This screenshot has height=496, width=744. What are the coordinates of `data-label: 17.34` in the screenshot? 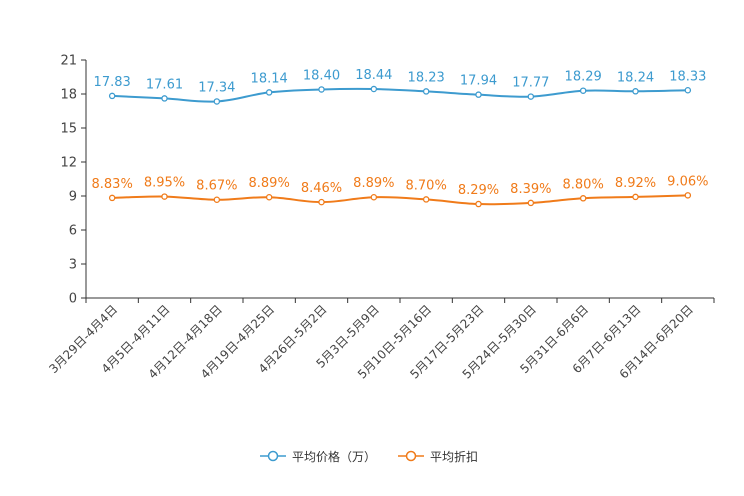 It's located at (216, 87).